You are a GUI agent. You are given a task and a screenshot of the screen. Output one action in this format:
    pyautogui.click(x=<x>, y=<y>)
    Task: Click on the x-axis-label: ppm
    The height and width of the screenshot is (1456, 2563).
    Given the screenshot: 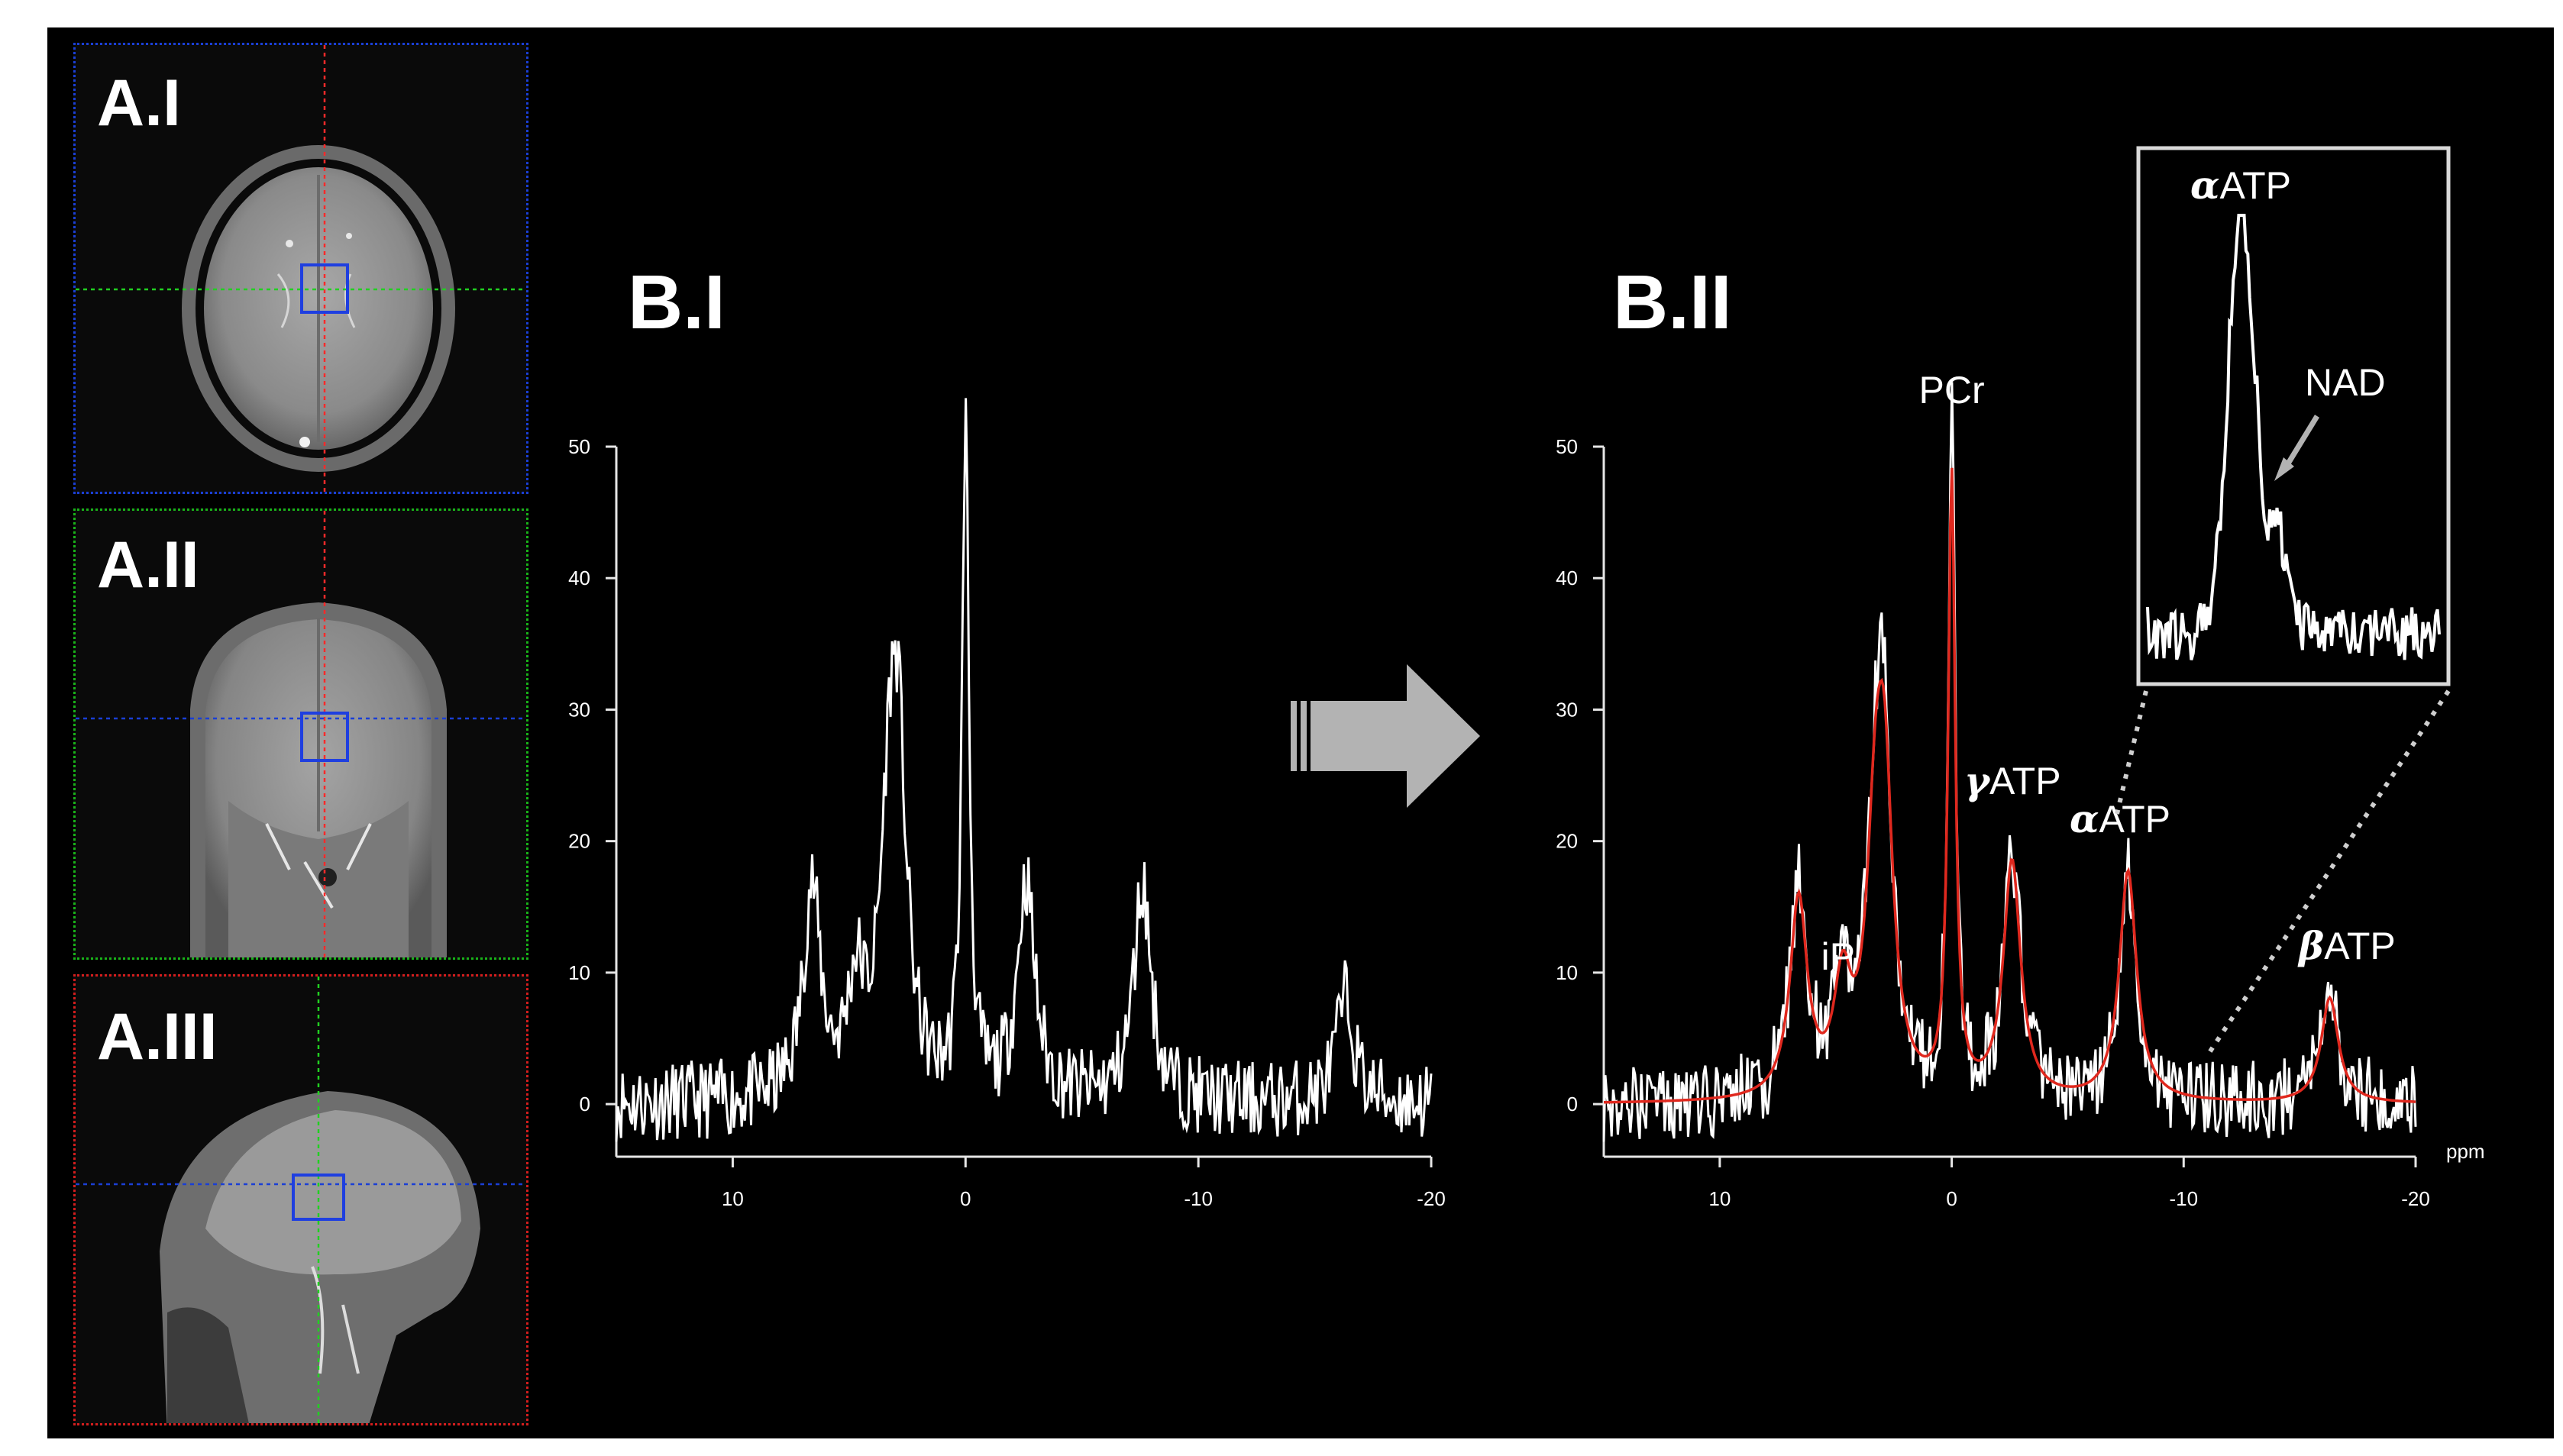 What is the action you would take?
    pyautogui.click(x=2466, y=1152)
    